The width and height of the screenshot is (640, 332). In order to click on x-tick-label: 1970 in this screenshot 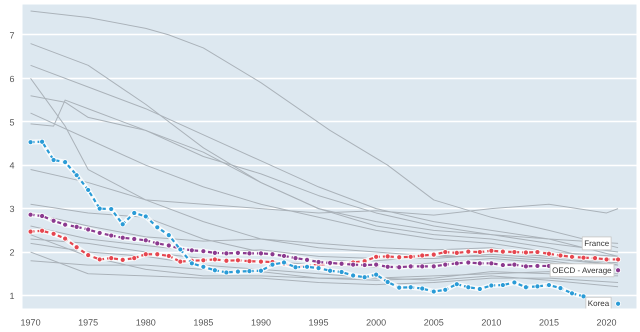, I will do `click(30, 323)`.